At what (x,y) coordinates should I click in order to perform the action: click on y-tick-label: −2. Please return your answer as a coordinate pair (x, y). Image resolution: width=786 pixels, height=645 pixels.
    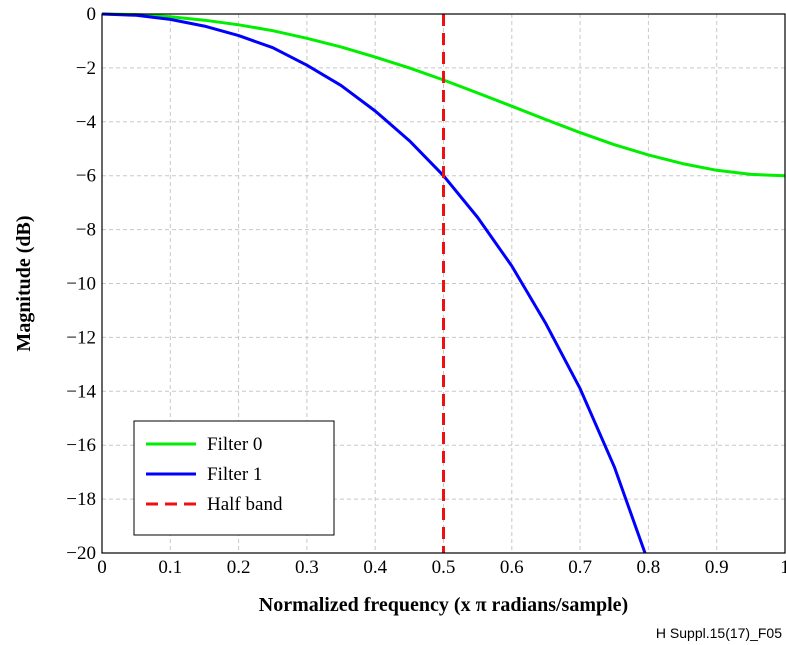
    Looking at the image, I should click on (86, 68).